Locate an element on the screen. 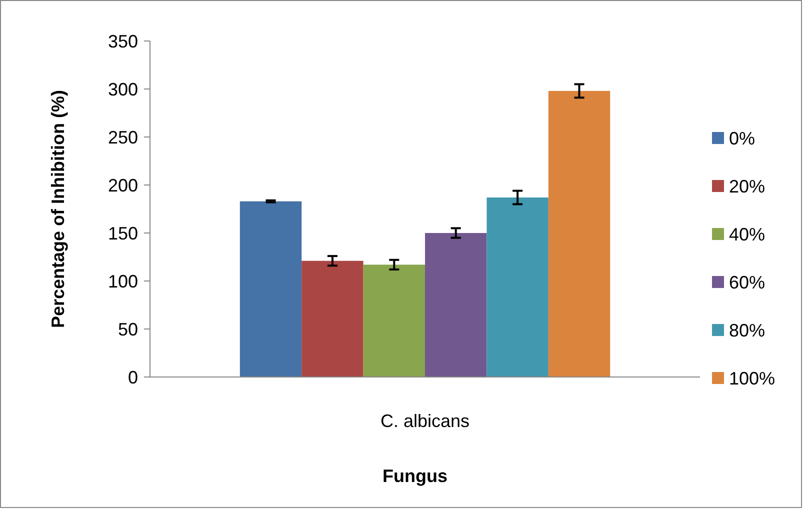 Image resolution: width=807 pixels, height=513 pixels. y-tick-label: 300 is located at coordinates (123, 89).